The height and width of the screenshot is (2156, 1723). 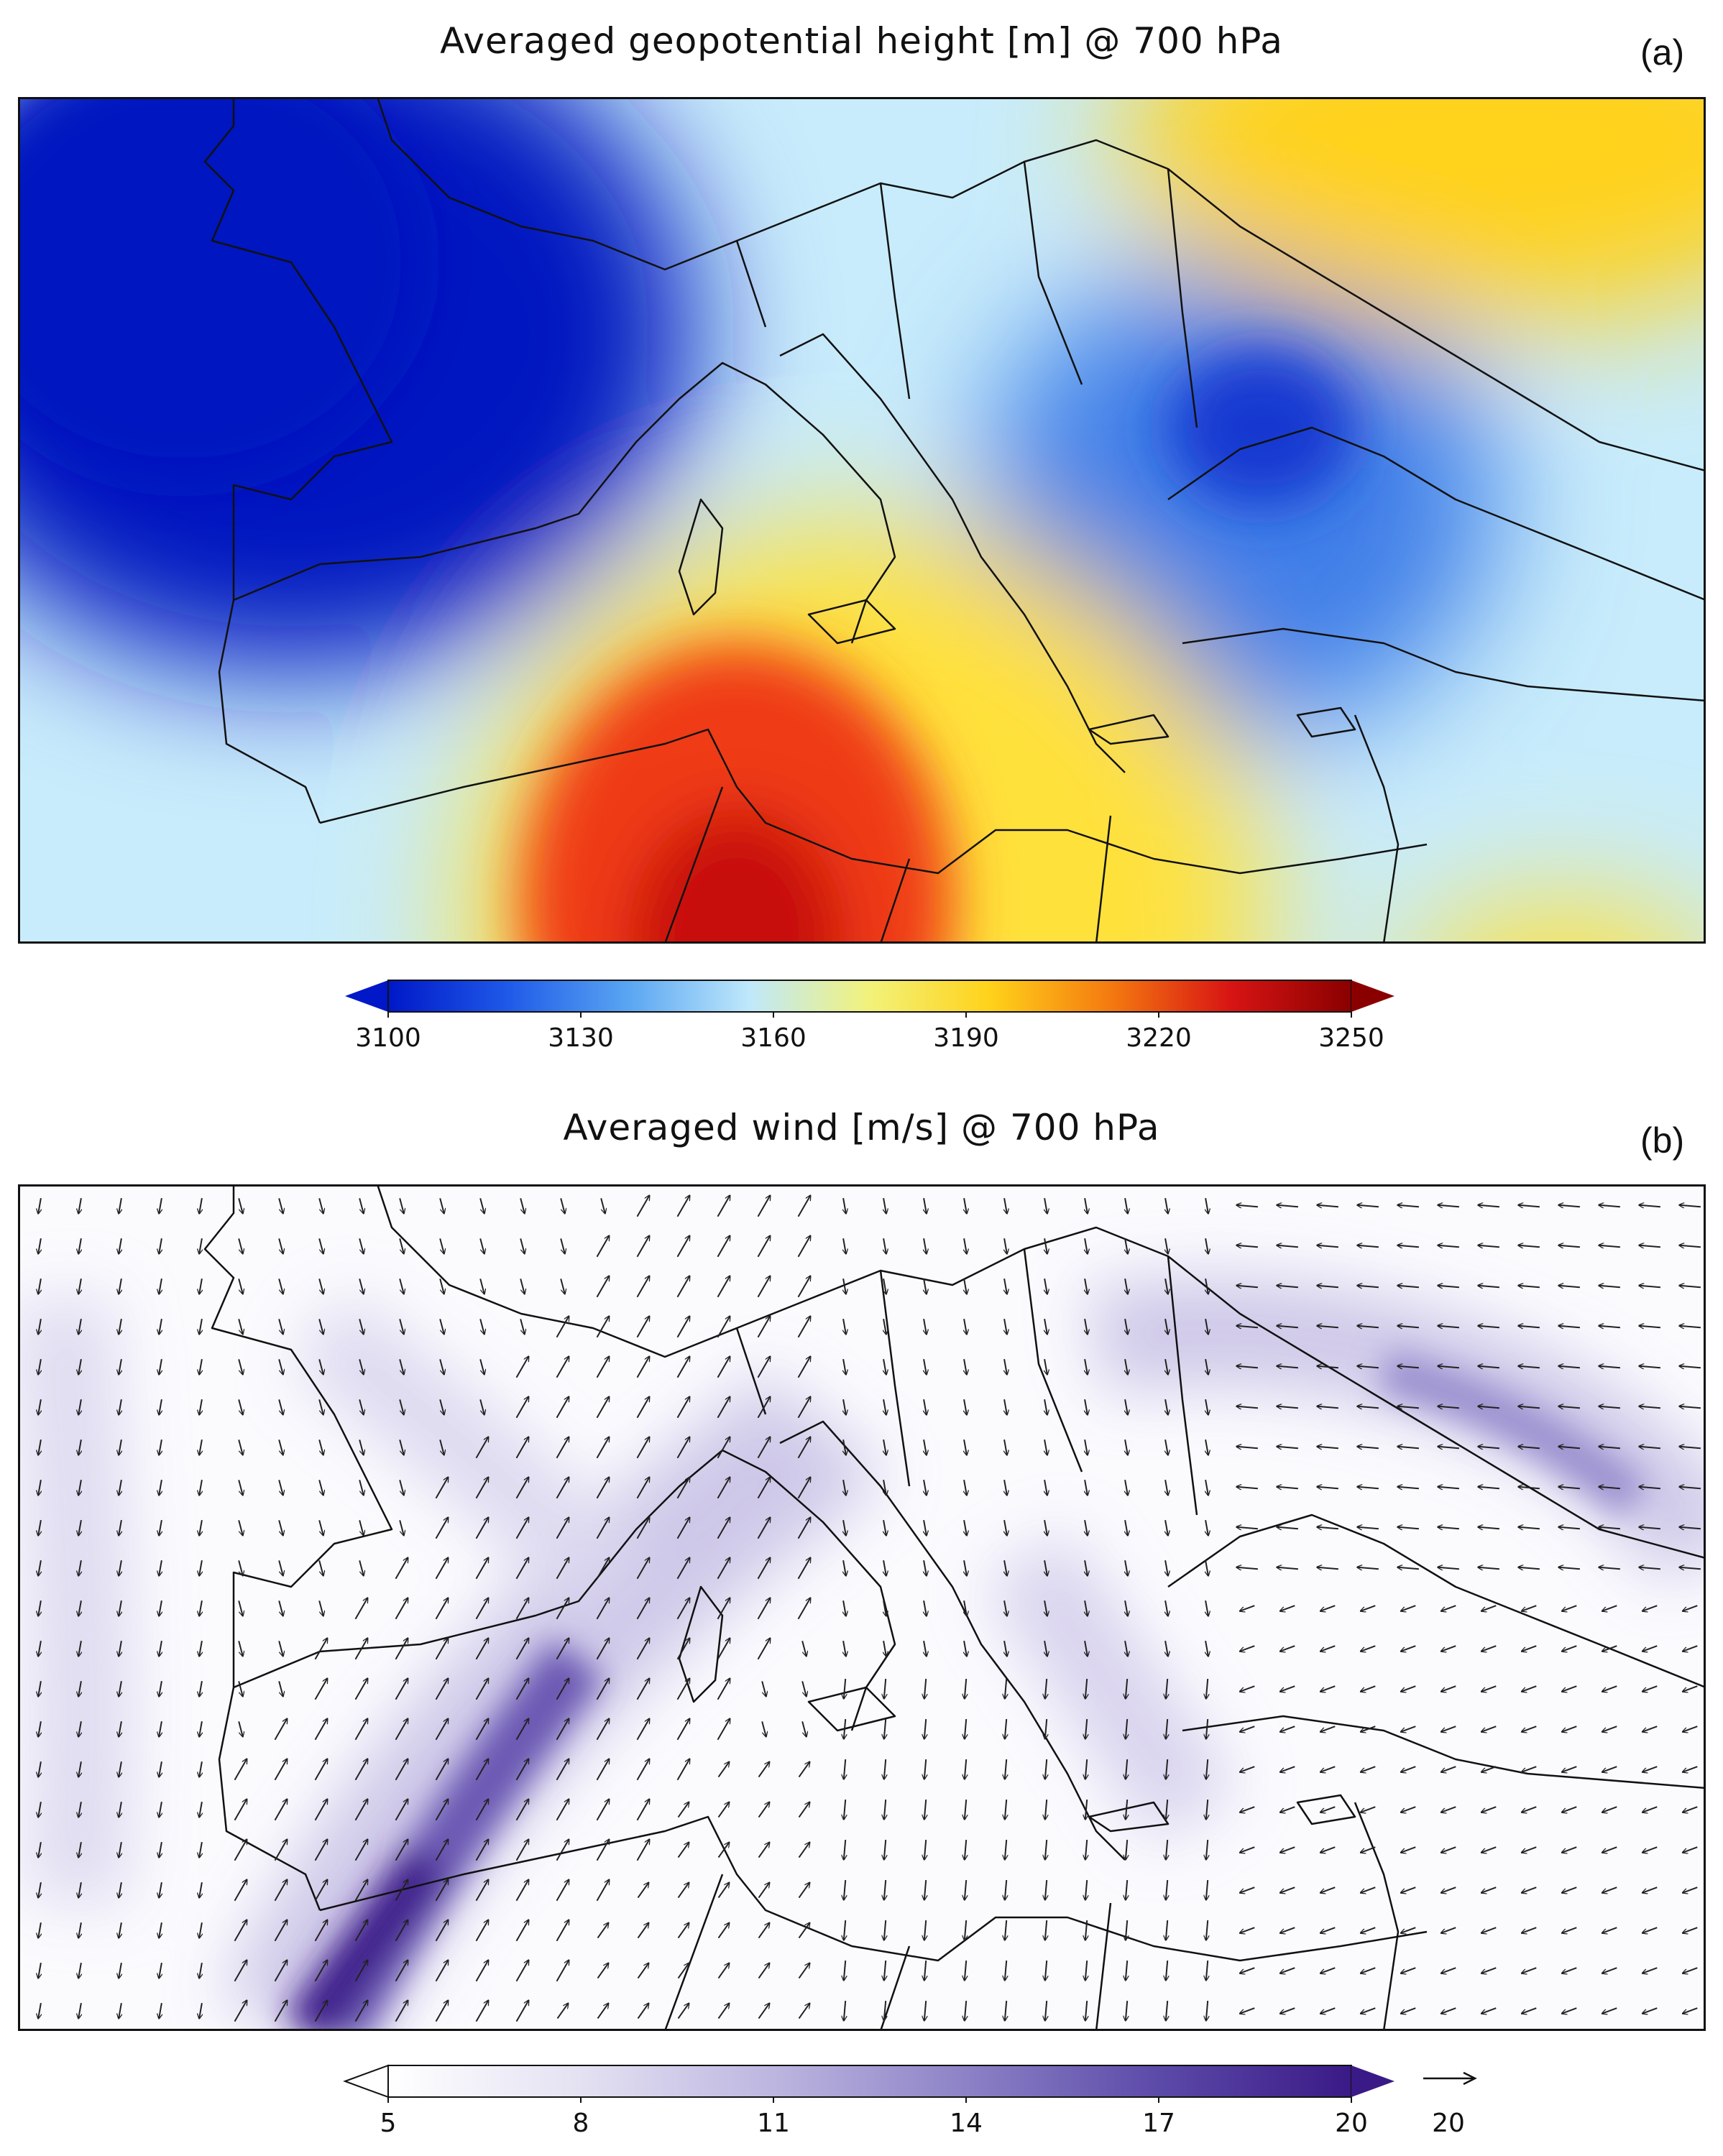 I want to click on low-pressure-west-core, so click(x=219, y=287).